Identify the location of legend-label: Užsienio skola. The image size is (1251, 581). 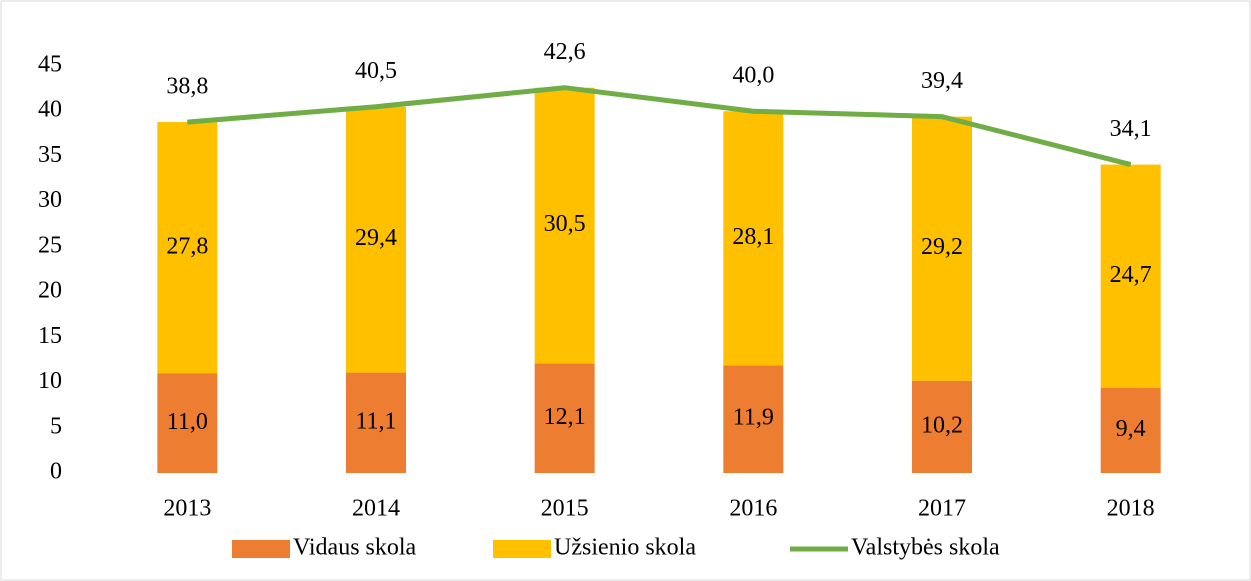
(625, 548).